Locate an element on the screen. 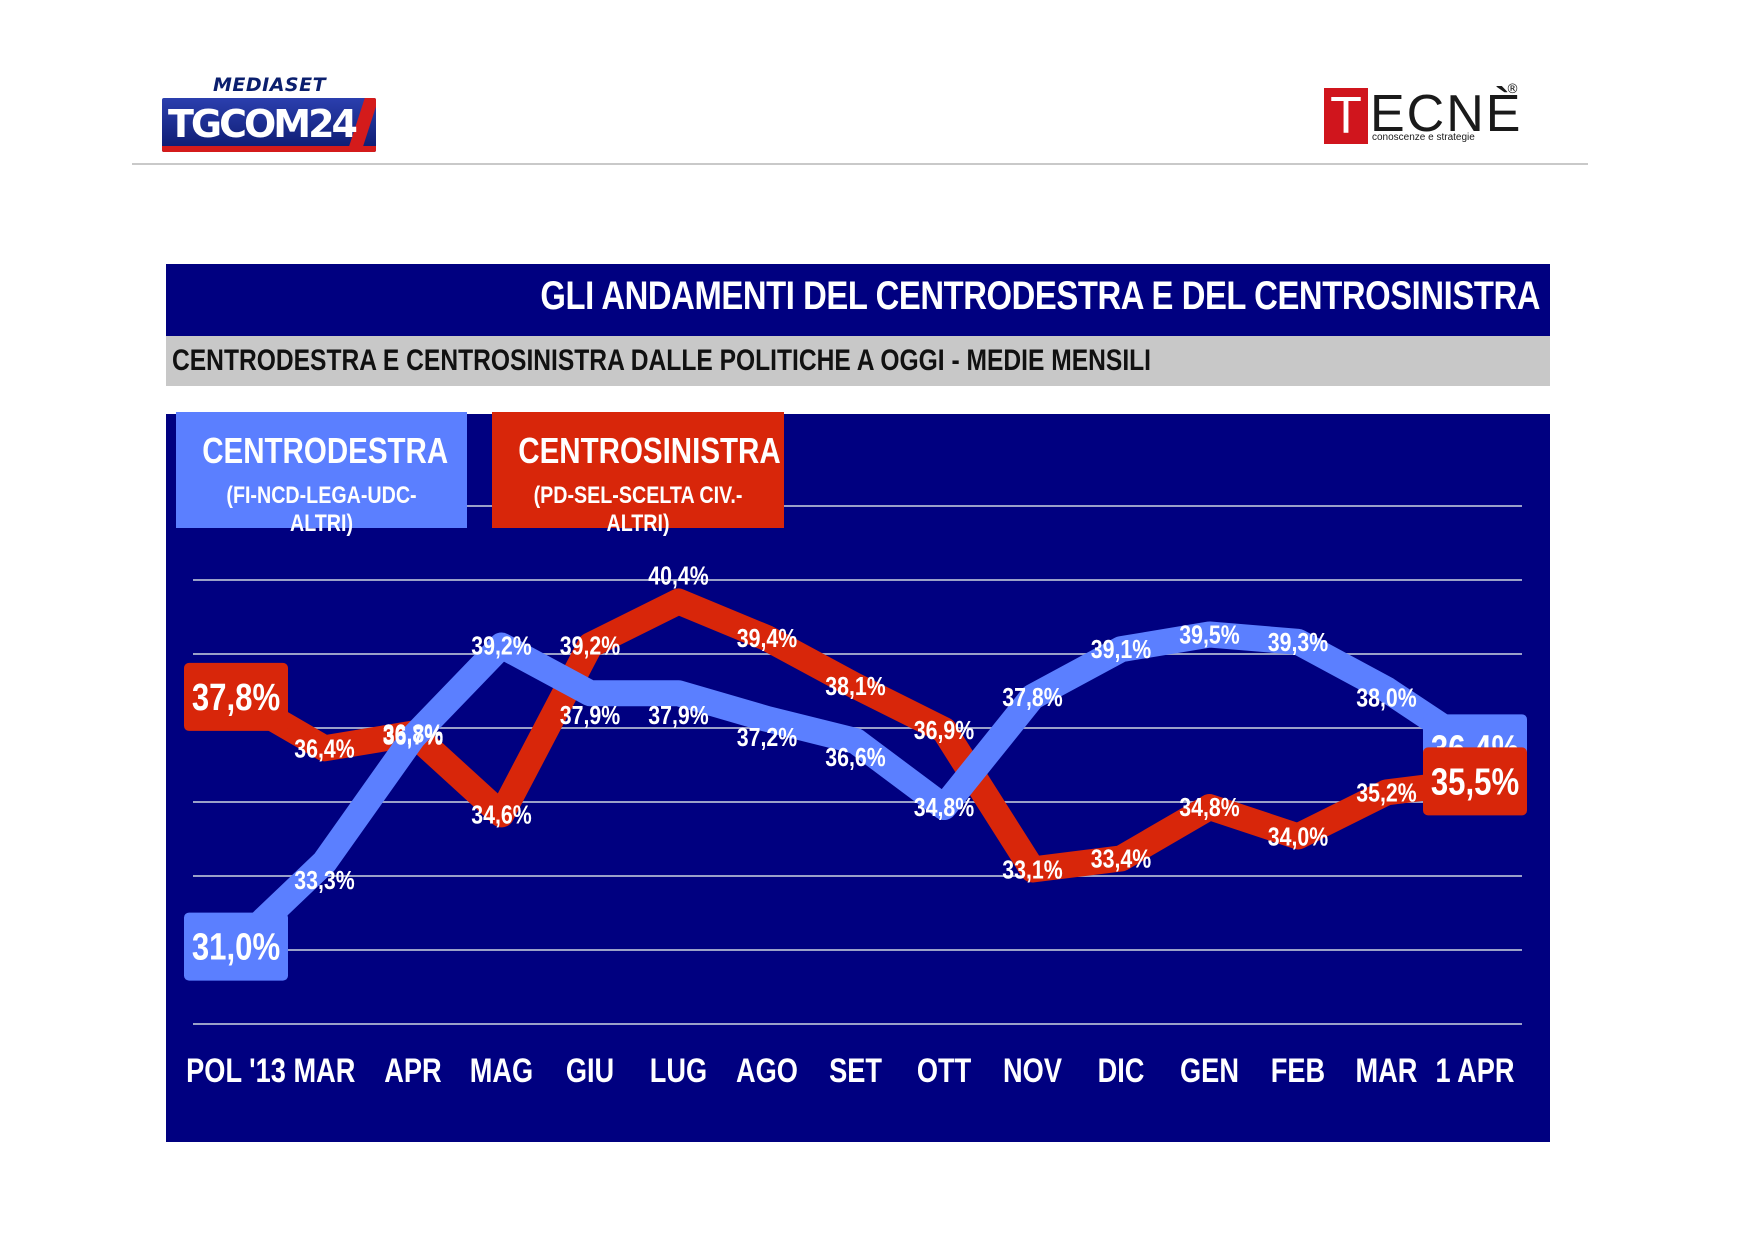 The image size is (1754, 1239). legend-centrodestra: CENTRODESTRA (FI-NCD-LEGA-UDC-ALTRI) is located at coordinates (321, 474).